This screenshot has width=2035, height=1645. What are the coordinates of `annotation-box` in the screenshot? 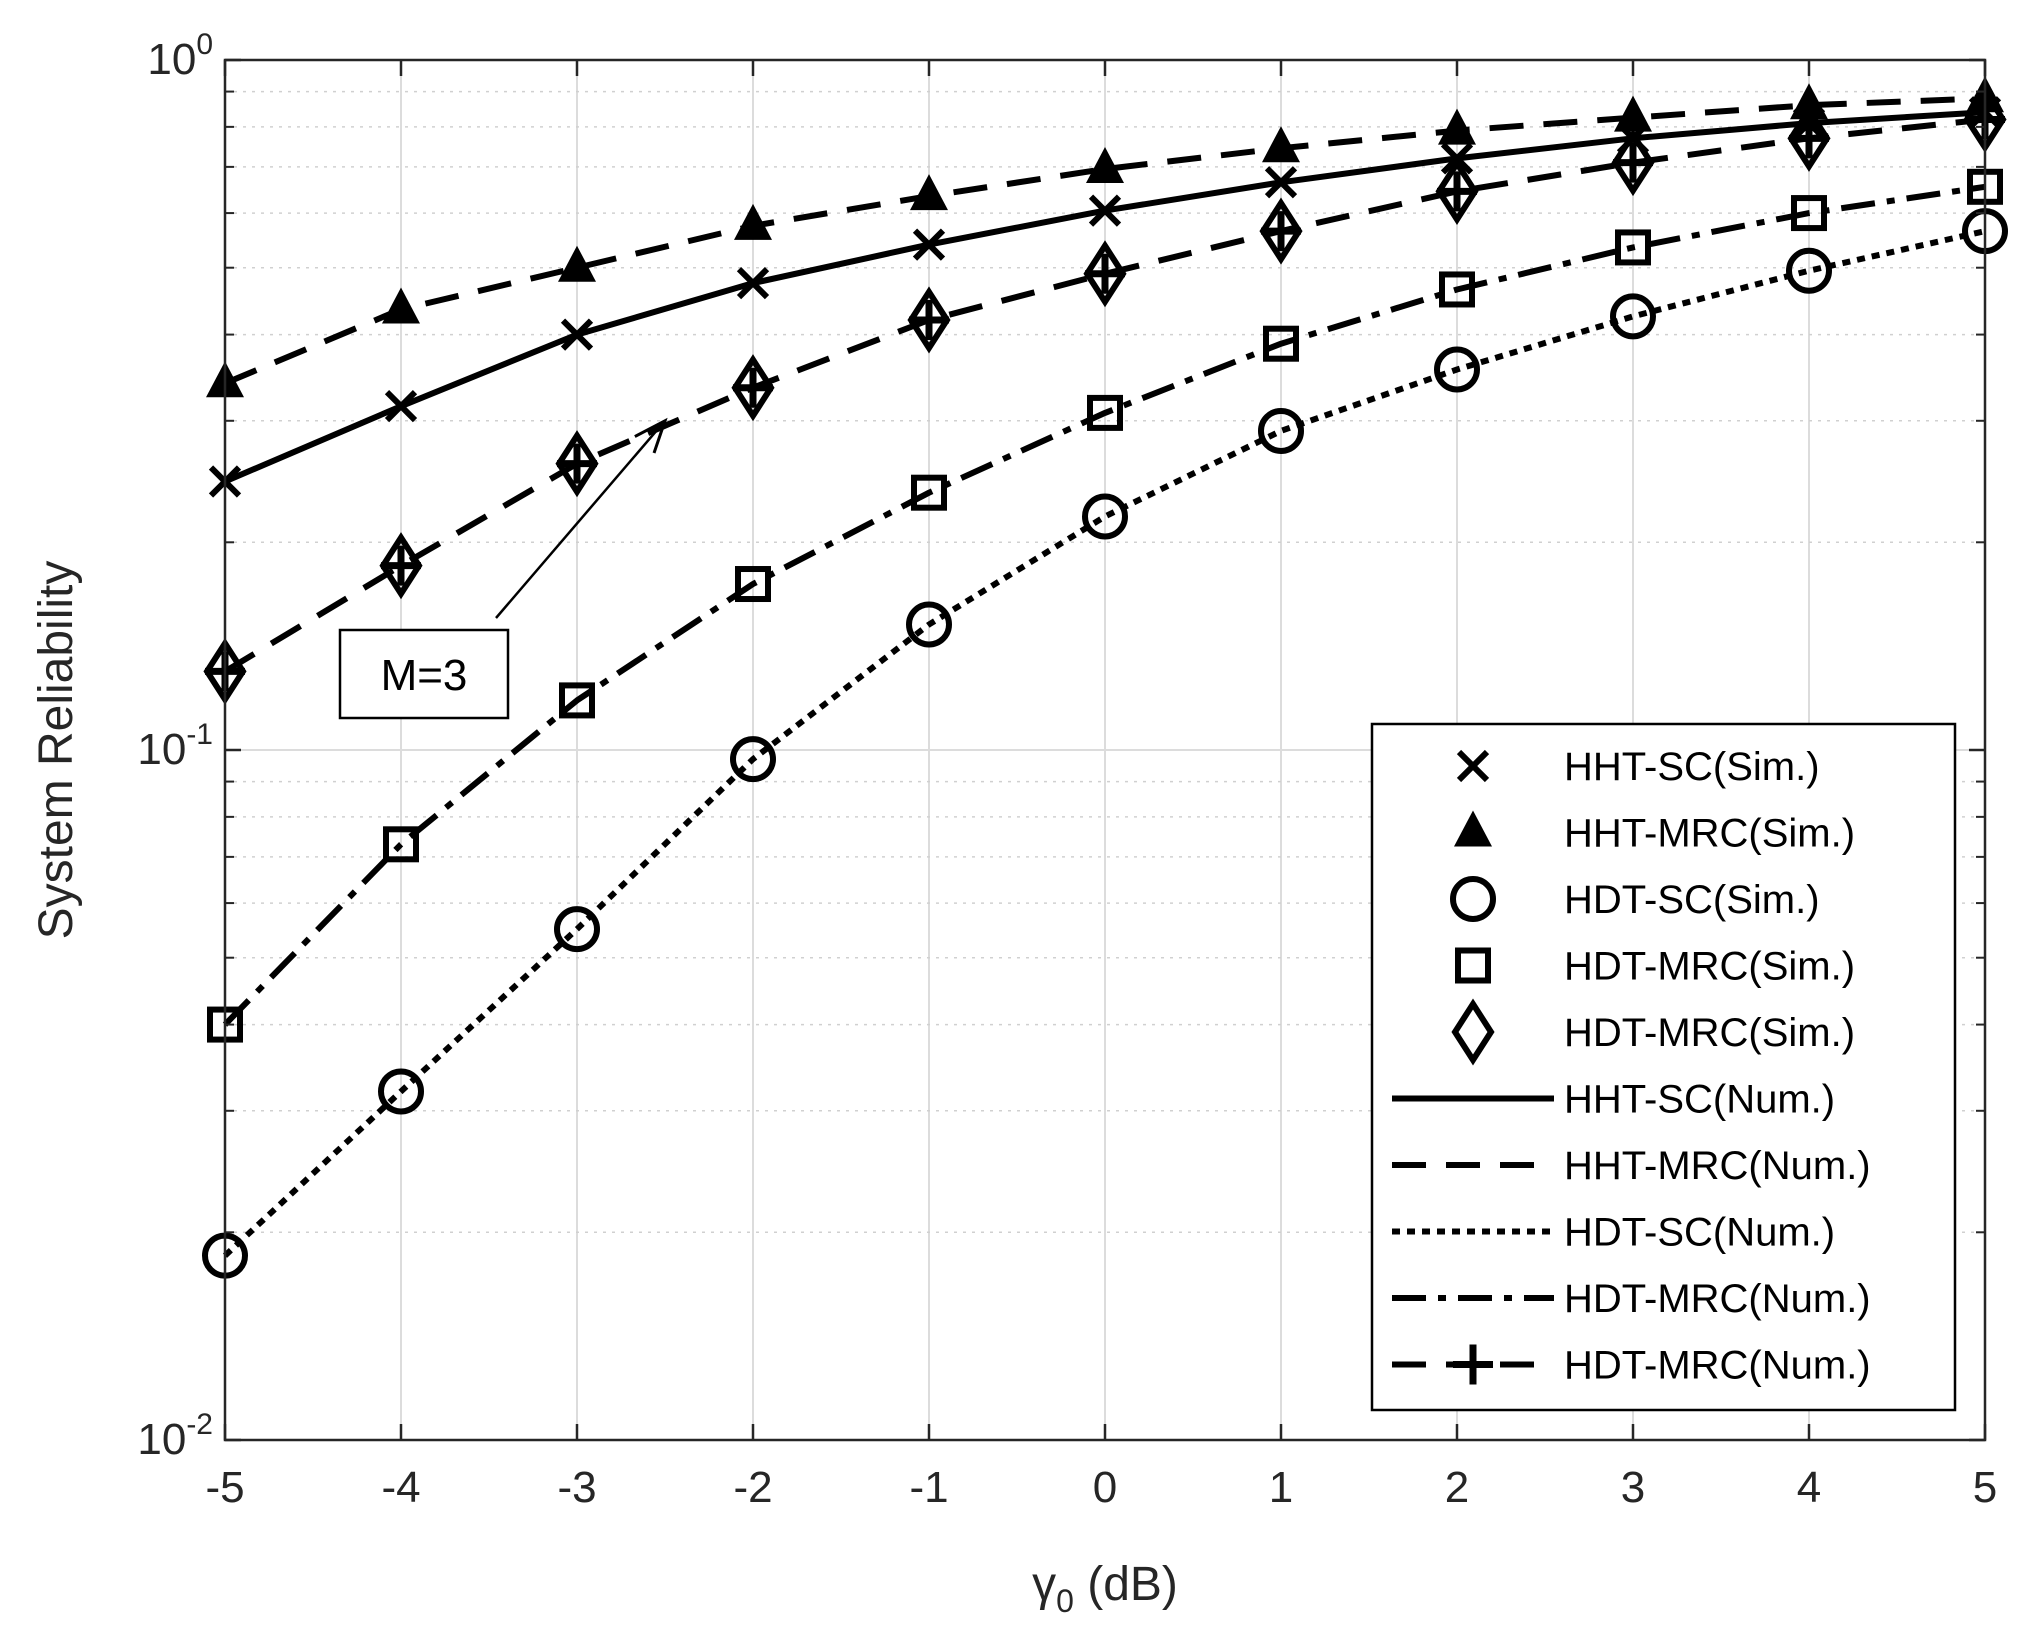 It's located at (424, 674).